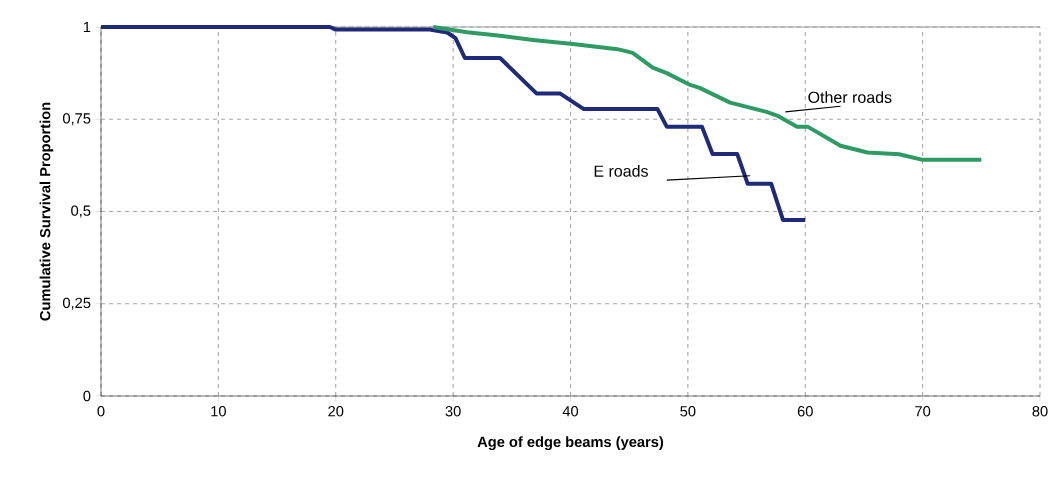  I want to click on line-series, so click(707, 93).